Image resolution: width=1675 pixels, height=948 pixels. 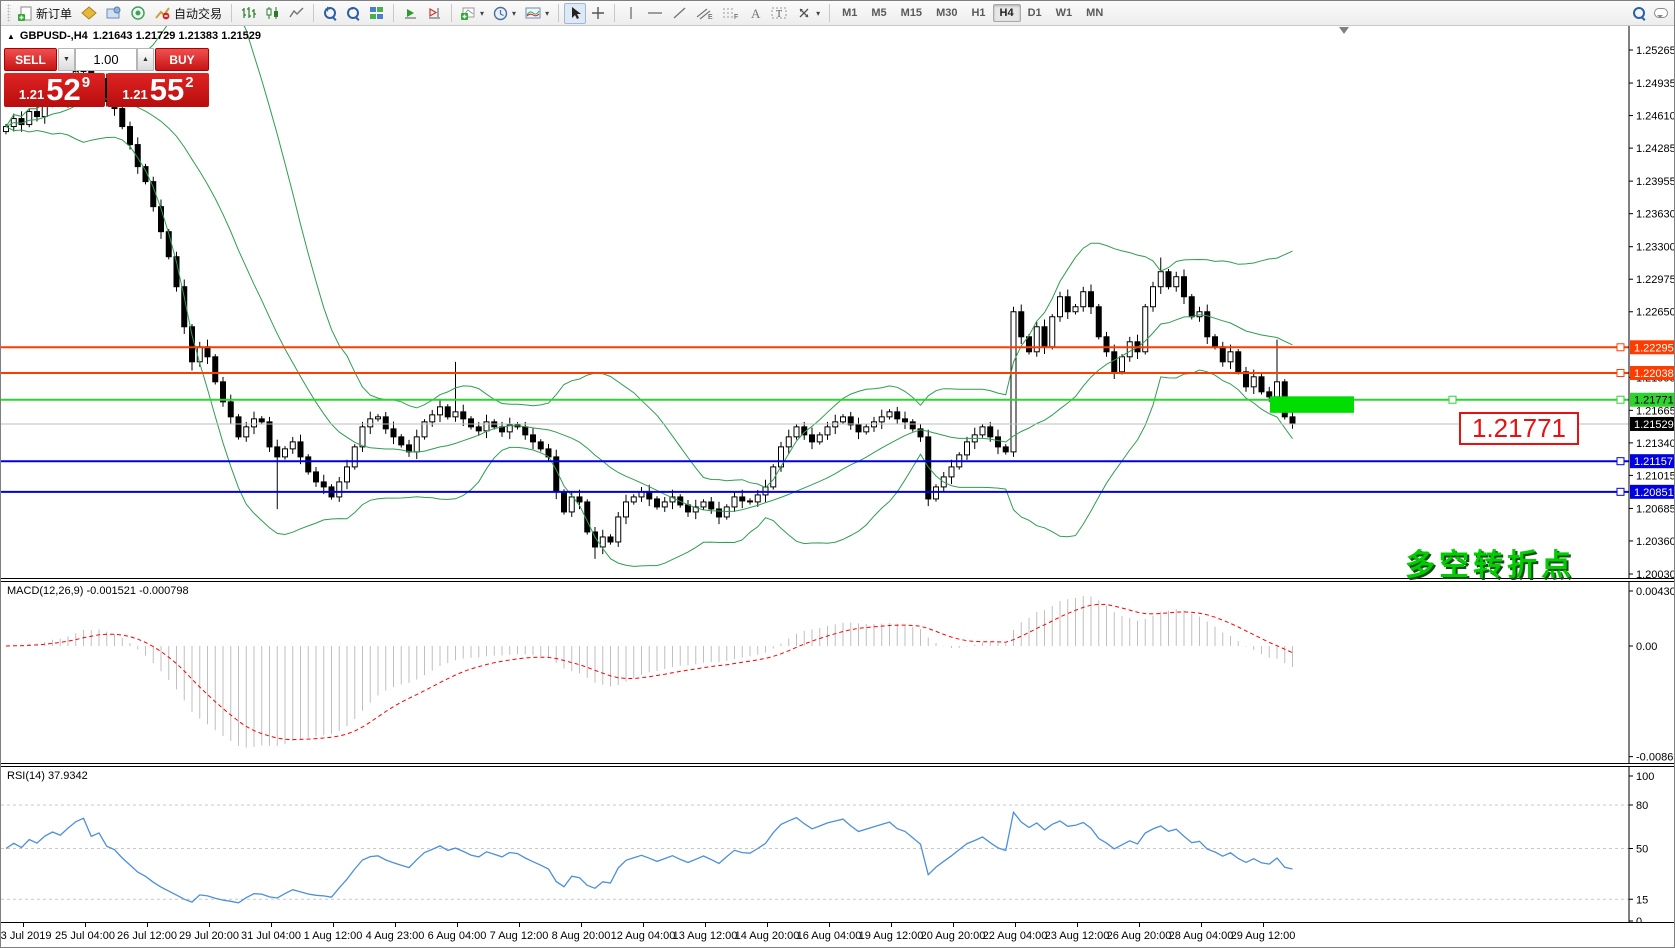 I want to click on svg-text: 1.20030, so click(x=1655, y=573).